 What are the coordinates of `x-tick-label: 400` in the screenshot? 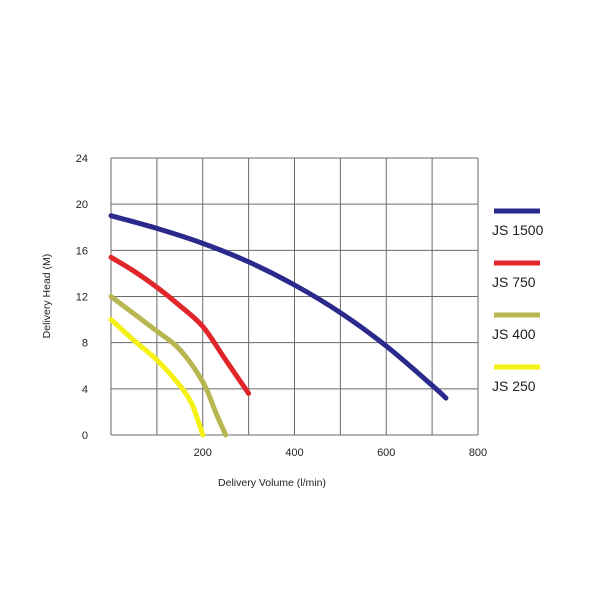 It's located at (294, 453).